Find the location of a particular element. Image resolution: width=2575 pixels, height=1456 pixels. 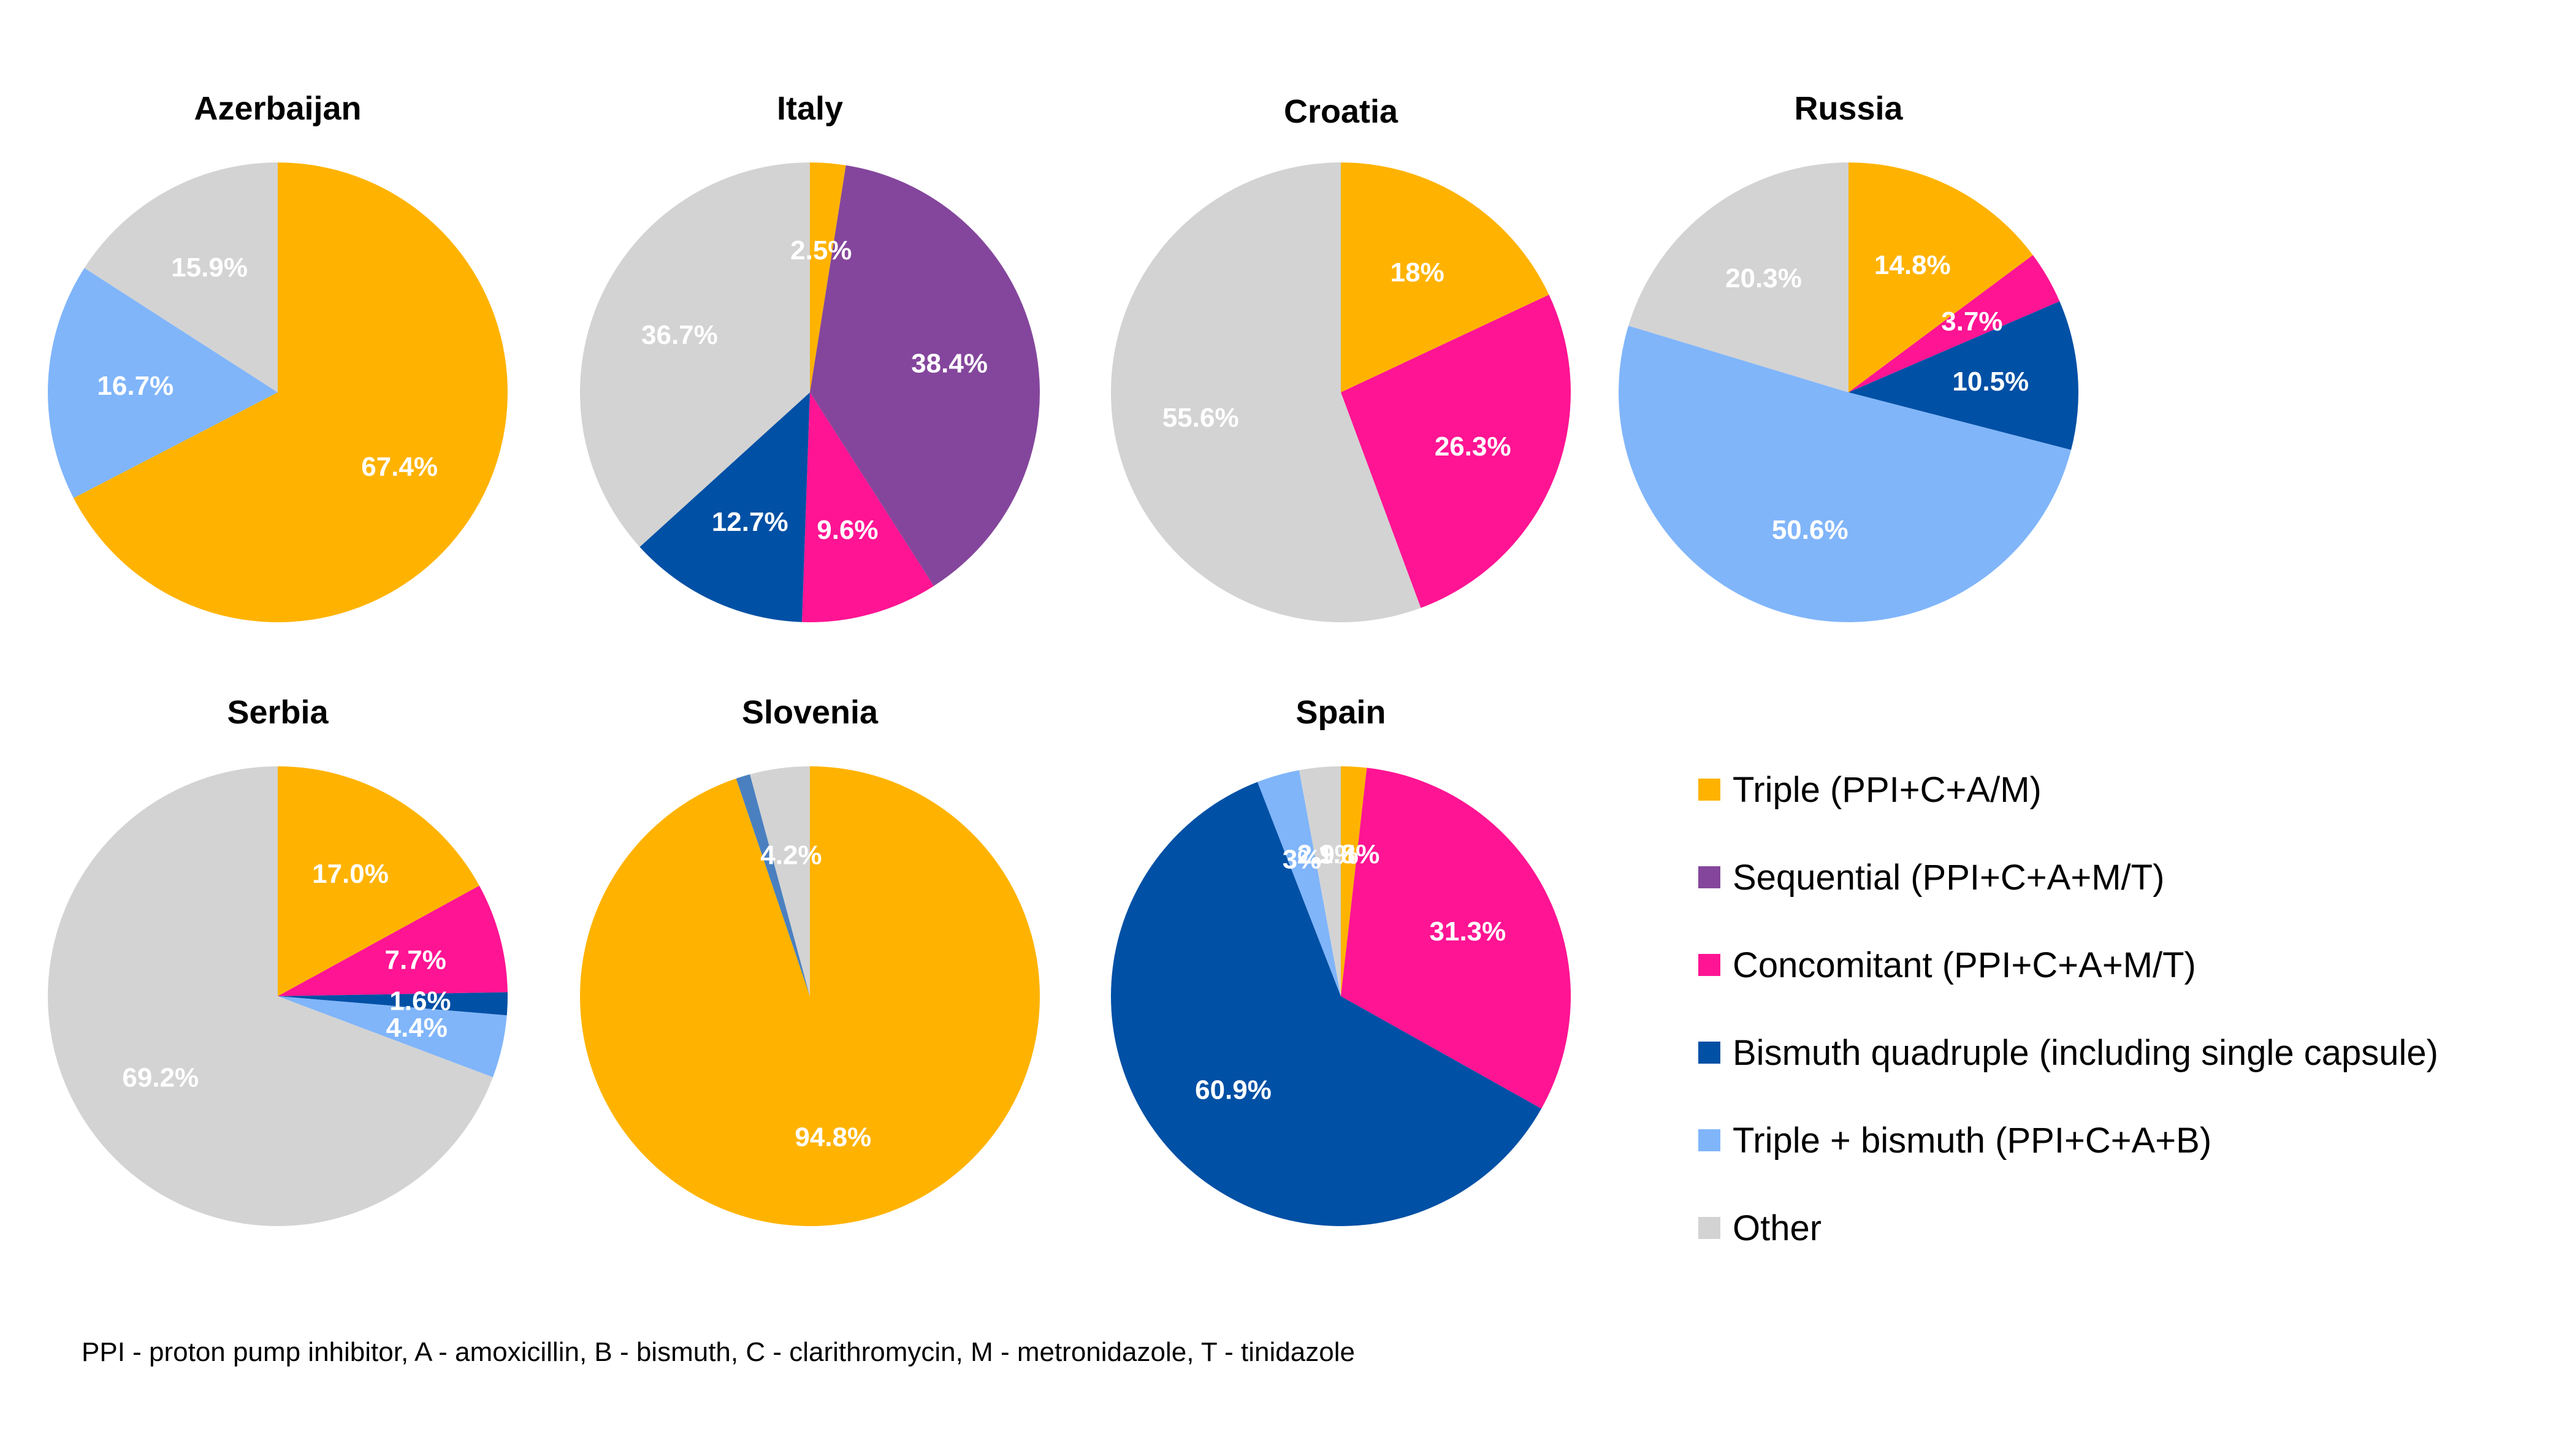

data-label-spain-other: 2.9% is located at coordinates (1328, 855).